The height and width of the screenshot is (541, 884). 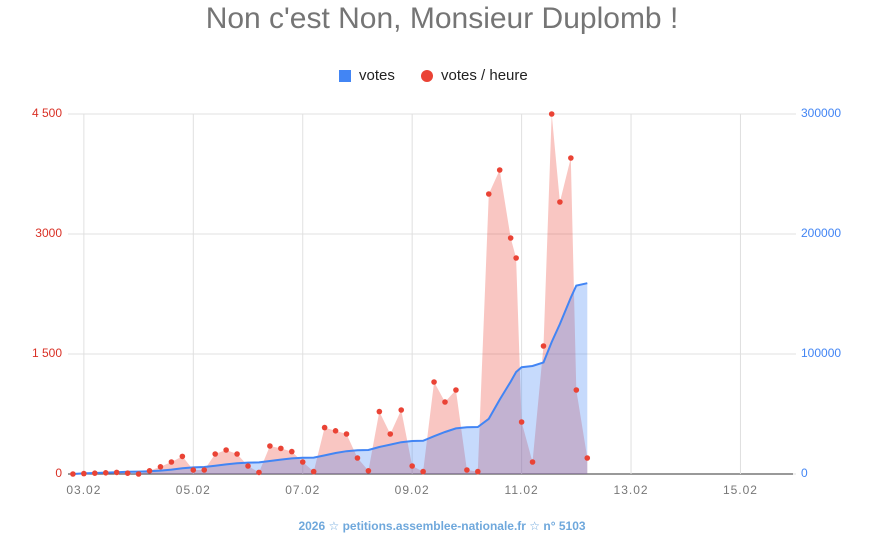 I want to click on legend-label: votes, so click(x=377, y=75).